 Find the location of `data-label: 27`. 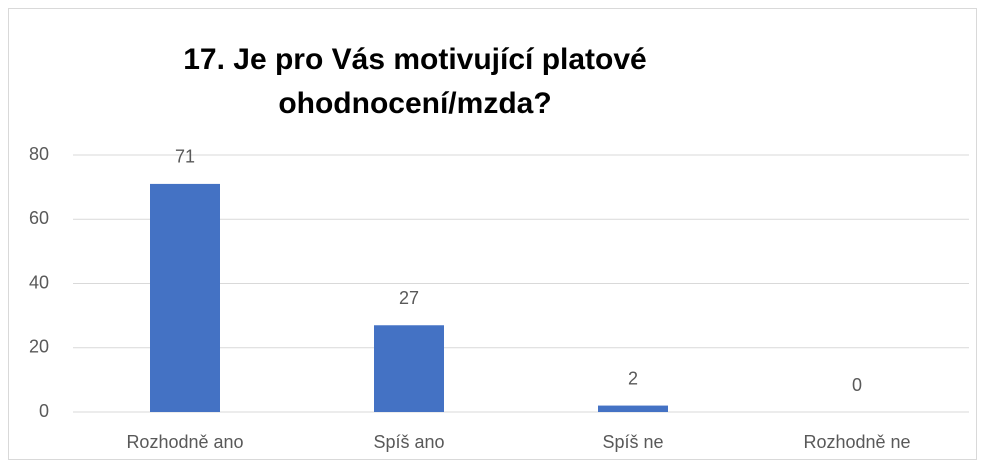

data-label: 27 is located at coordinates (409, 298).